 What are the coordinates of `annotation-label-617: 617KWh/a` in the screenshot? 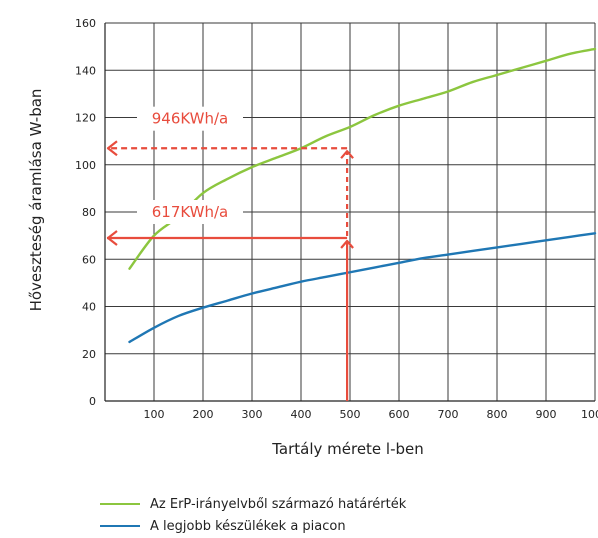 It's located at (190, 212).